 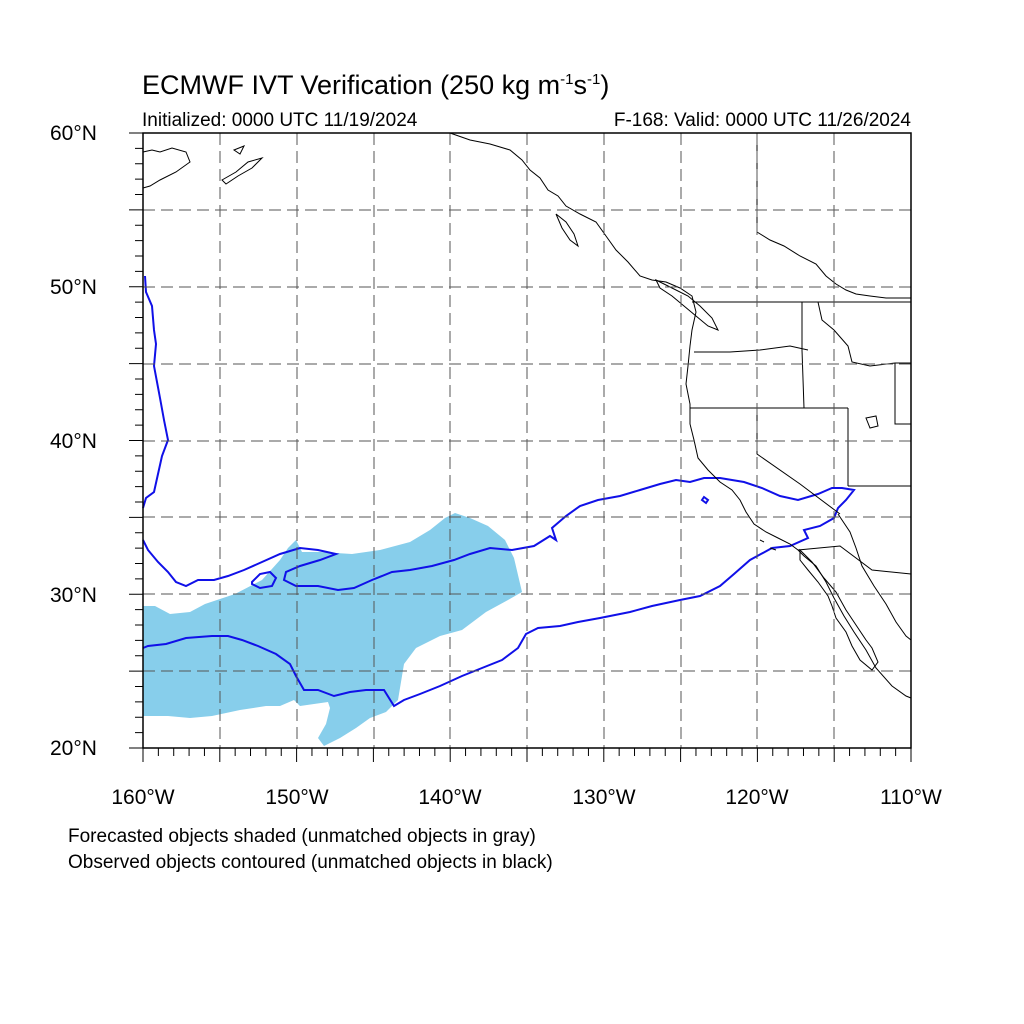 What do you see at coordinates (73, 441) in the screenshot?
I see `lat-label-40: 40°N` at bounding box center [73, 441].